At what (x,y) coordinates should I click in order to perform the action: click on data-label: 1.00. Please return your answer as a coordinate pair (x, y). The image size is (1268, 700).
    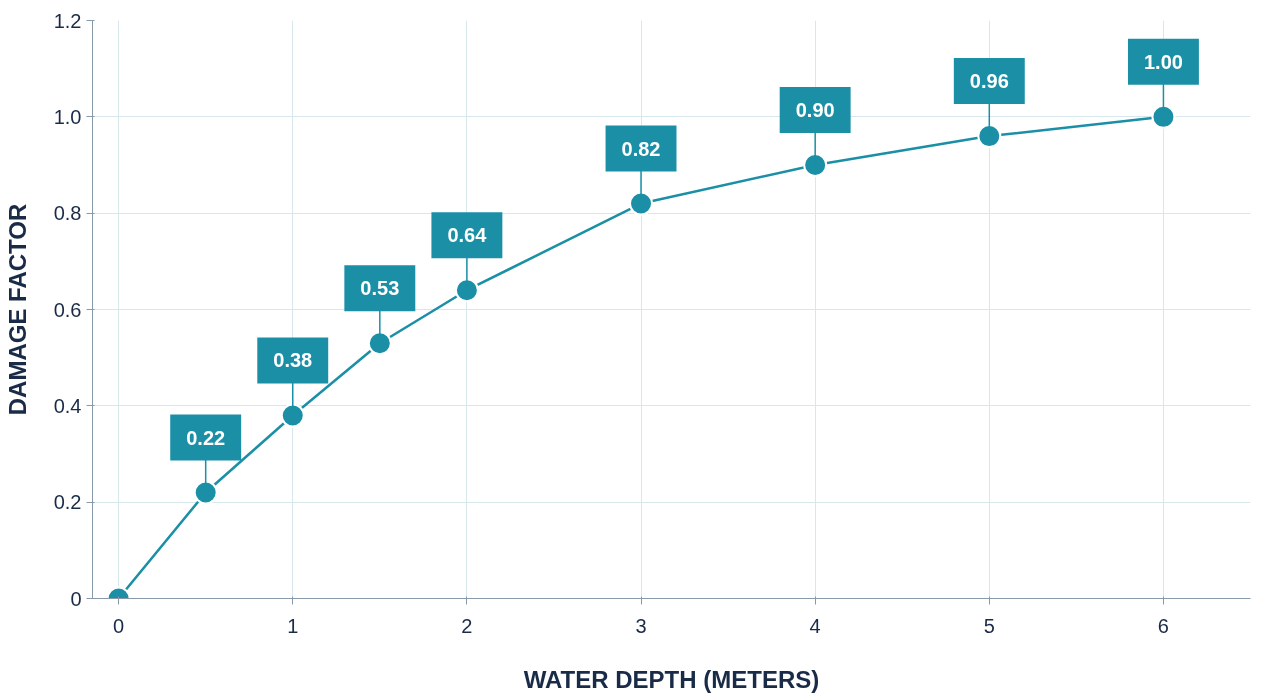
    Looking at the image, I should click on (1163, 61).